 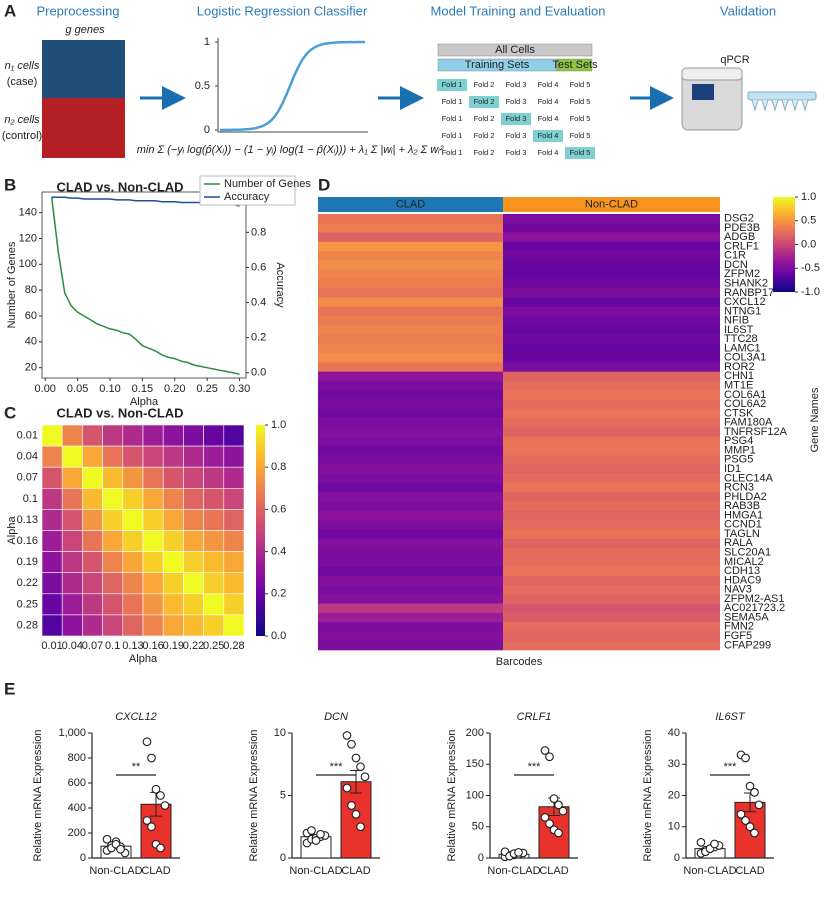 I want to click on group-bar, so click(x=611, y=204).